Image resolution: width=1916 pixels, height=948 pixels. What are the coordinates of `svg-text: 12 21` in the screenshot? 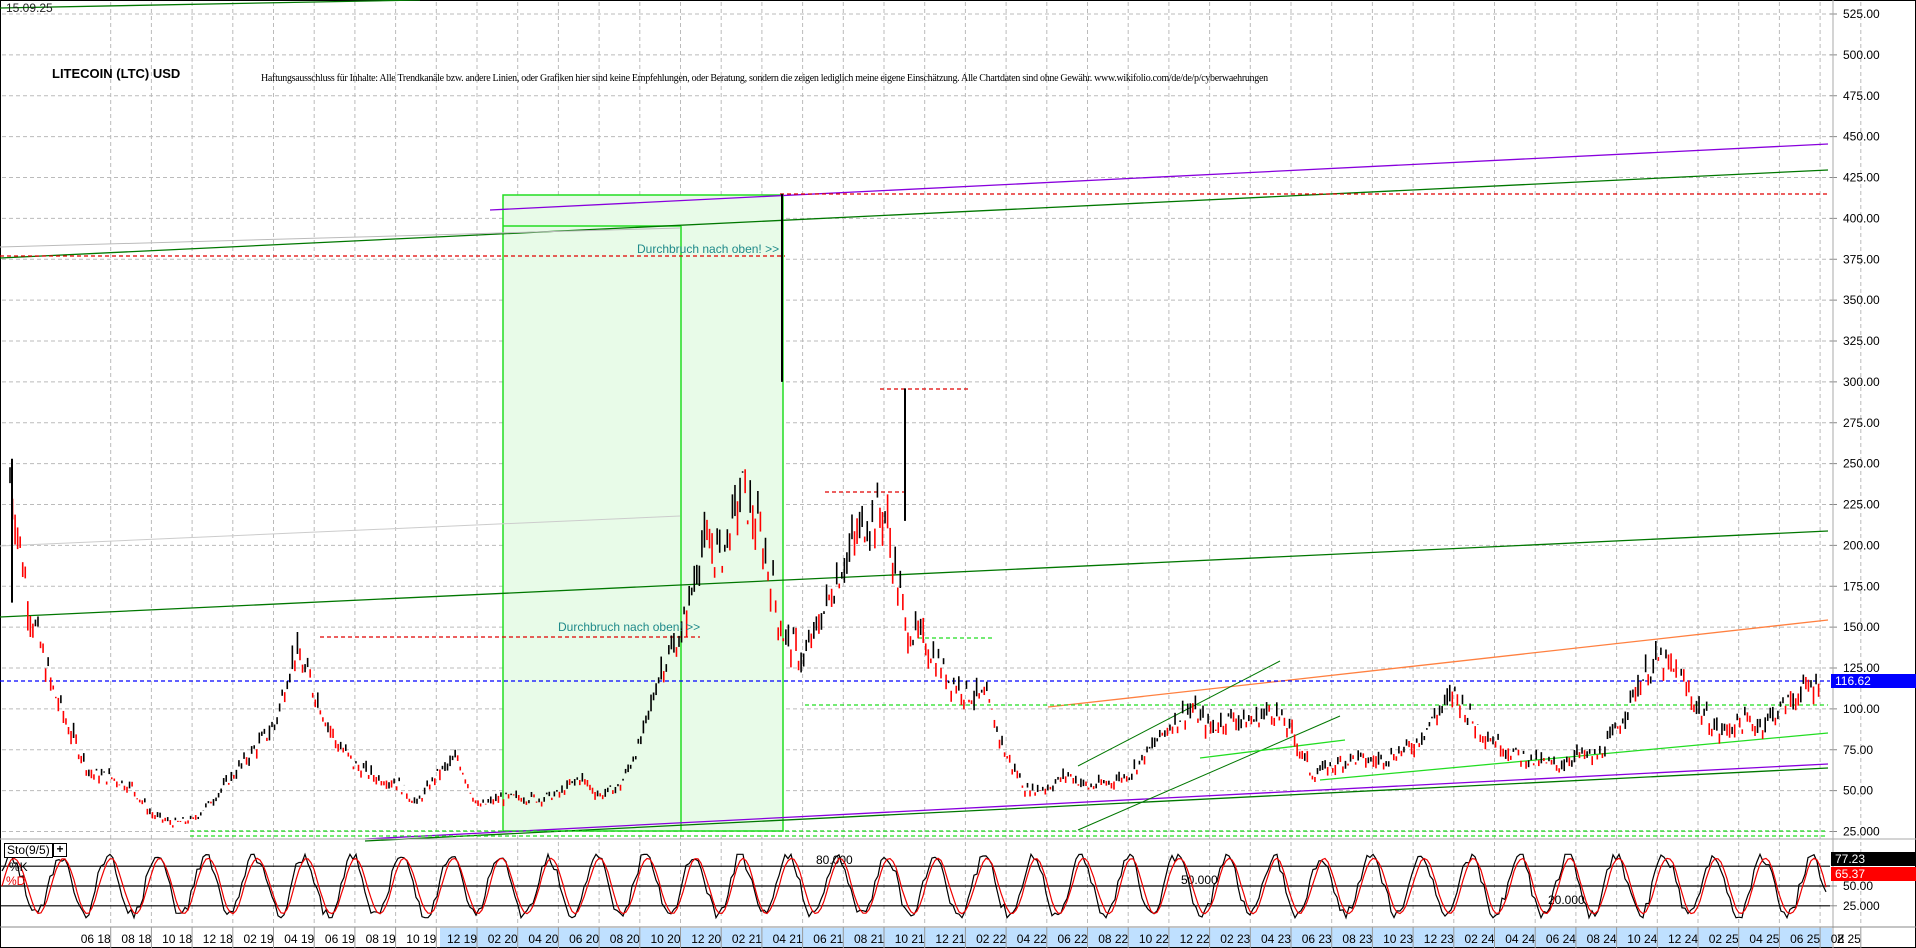 It's located at (950, 939).